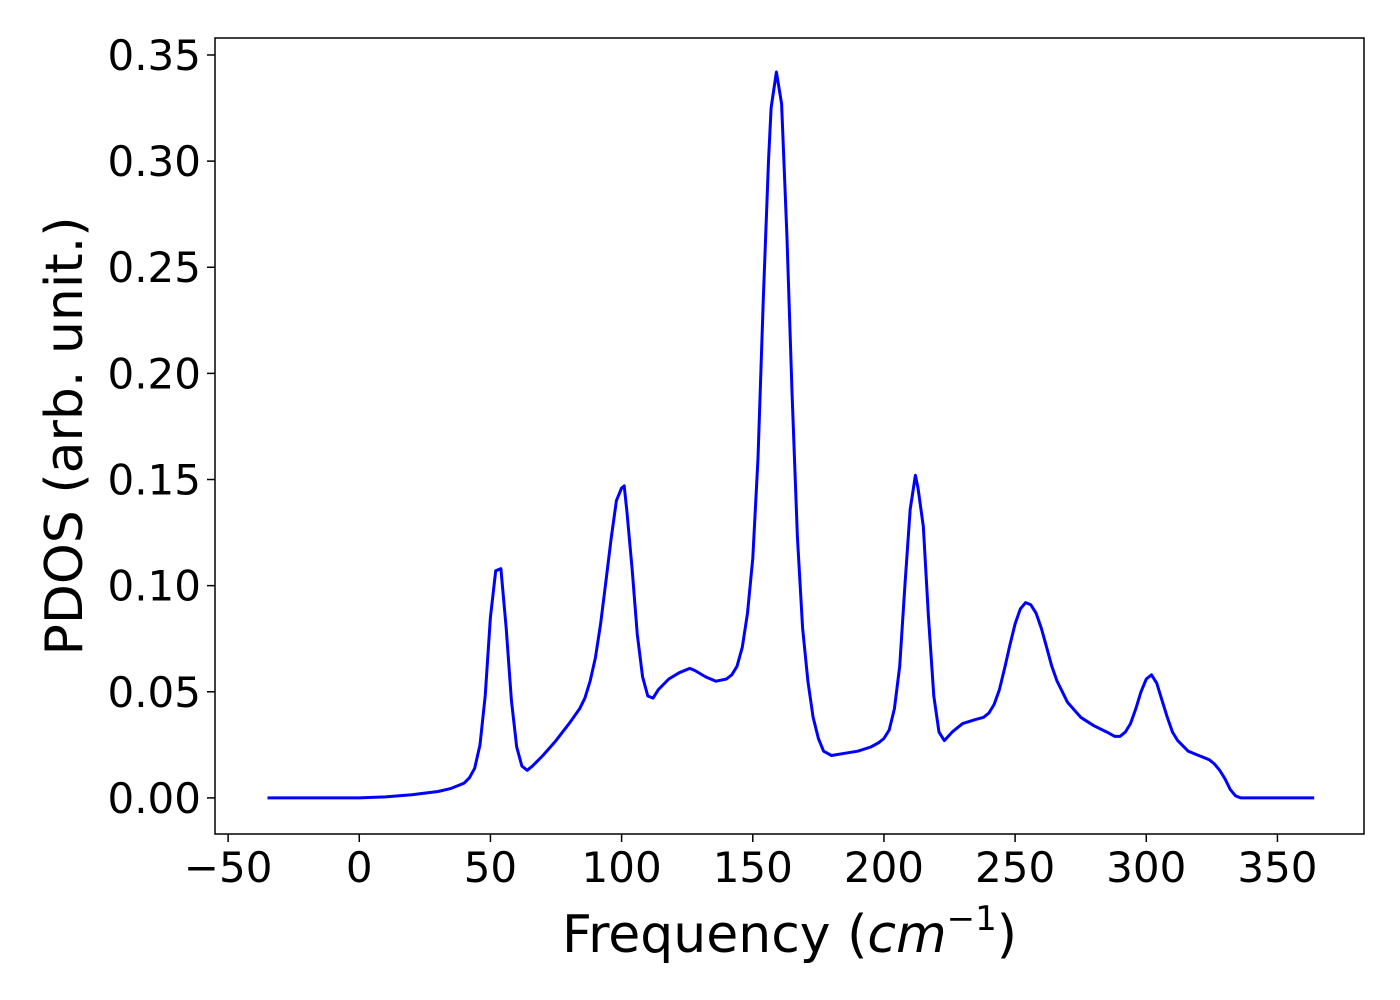  Describe the element at coordinates (1015, 867) in the screenshot. I see `x-tick-label: 250` at that location.